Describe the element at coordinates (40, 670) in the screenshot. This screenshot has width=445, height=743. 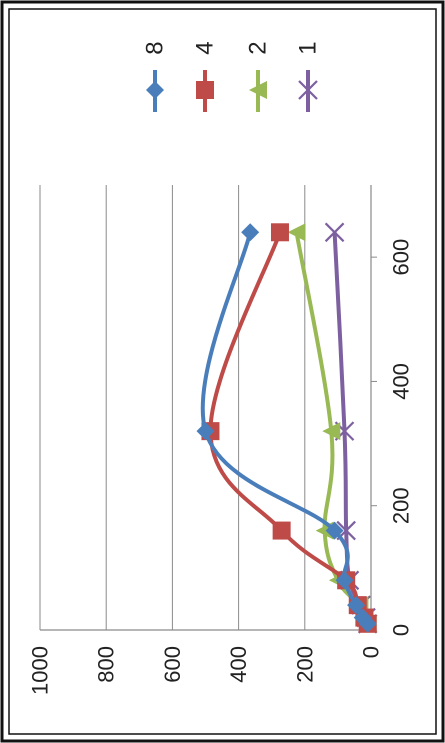
I see `y-tick-label: 1000` at that location.